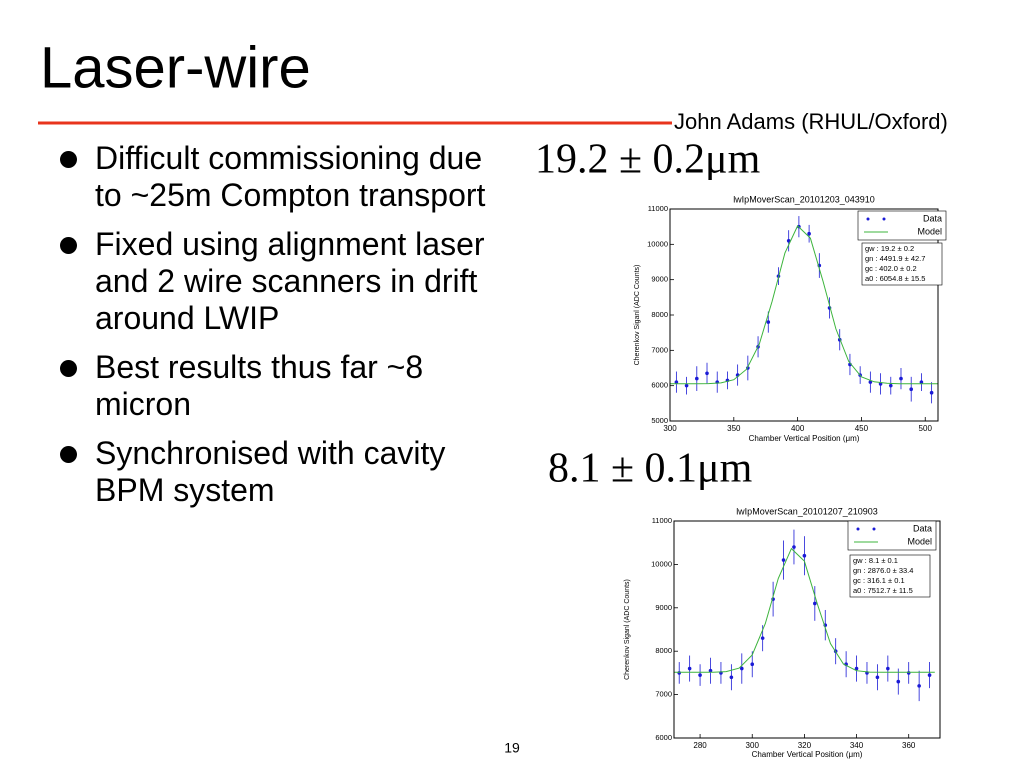  What do you see at coordinates (734, 428) in the screenshot?
I see `x-tick-label: 350` at bounding box center [734, 428].